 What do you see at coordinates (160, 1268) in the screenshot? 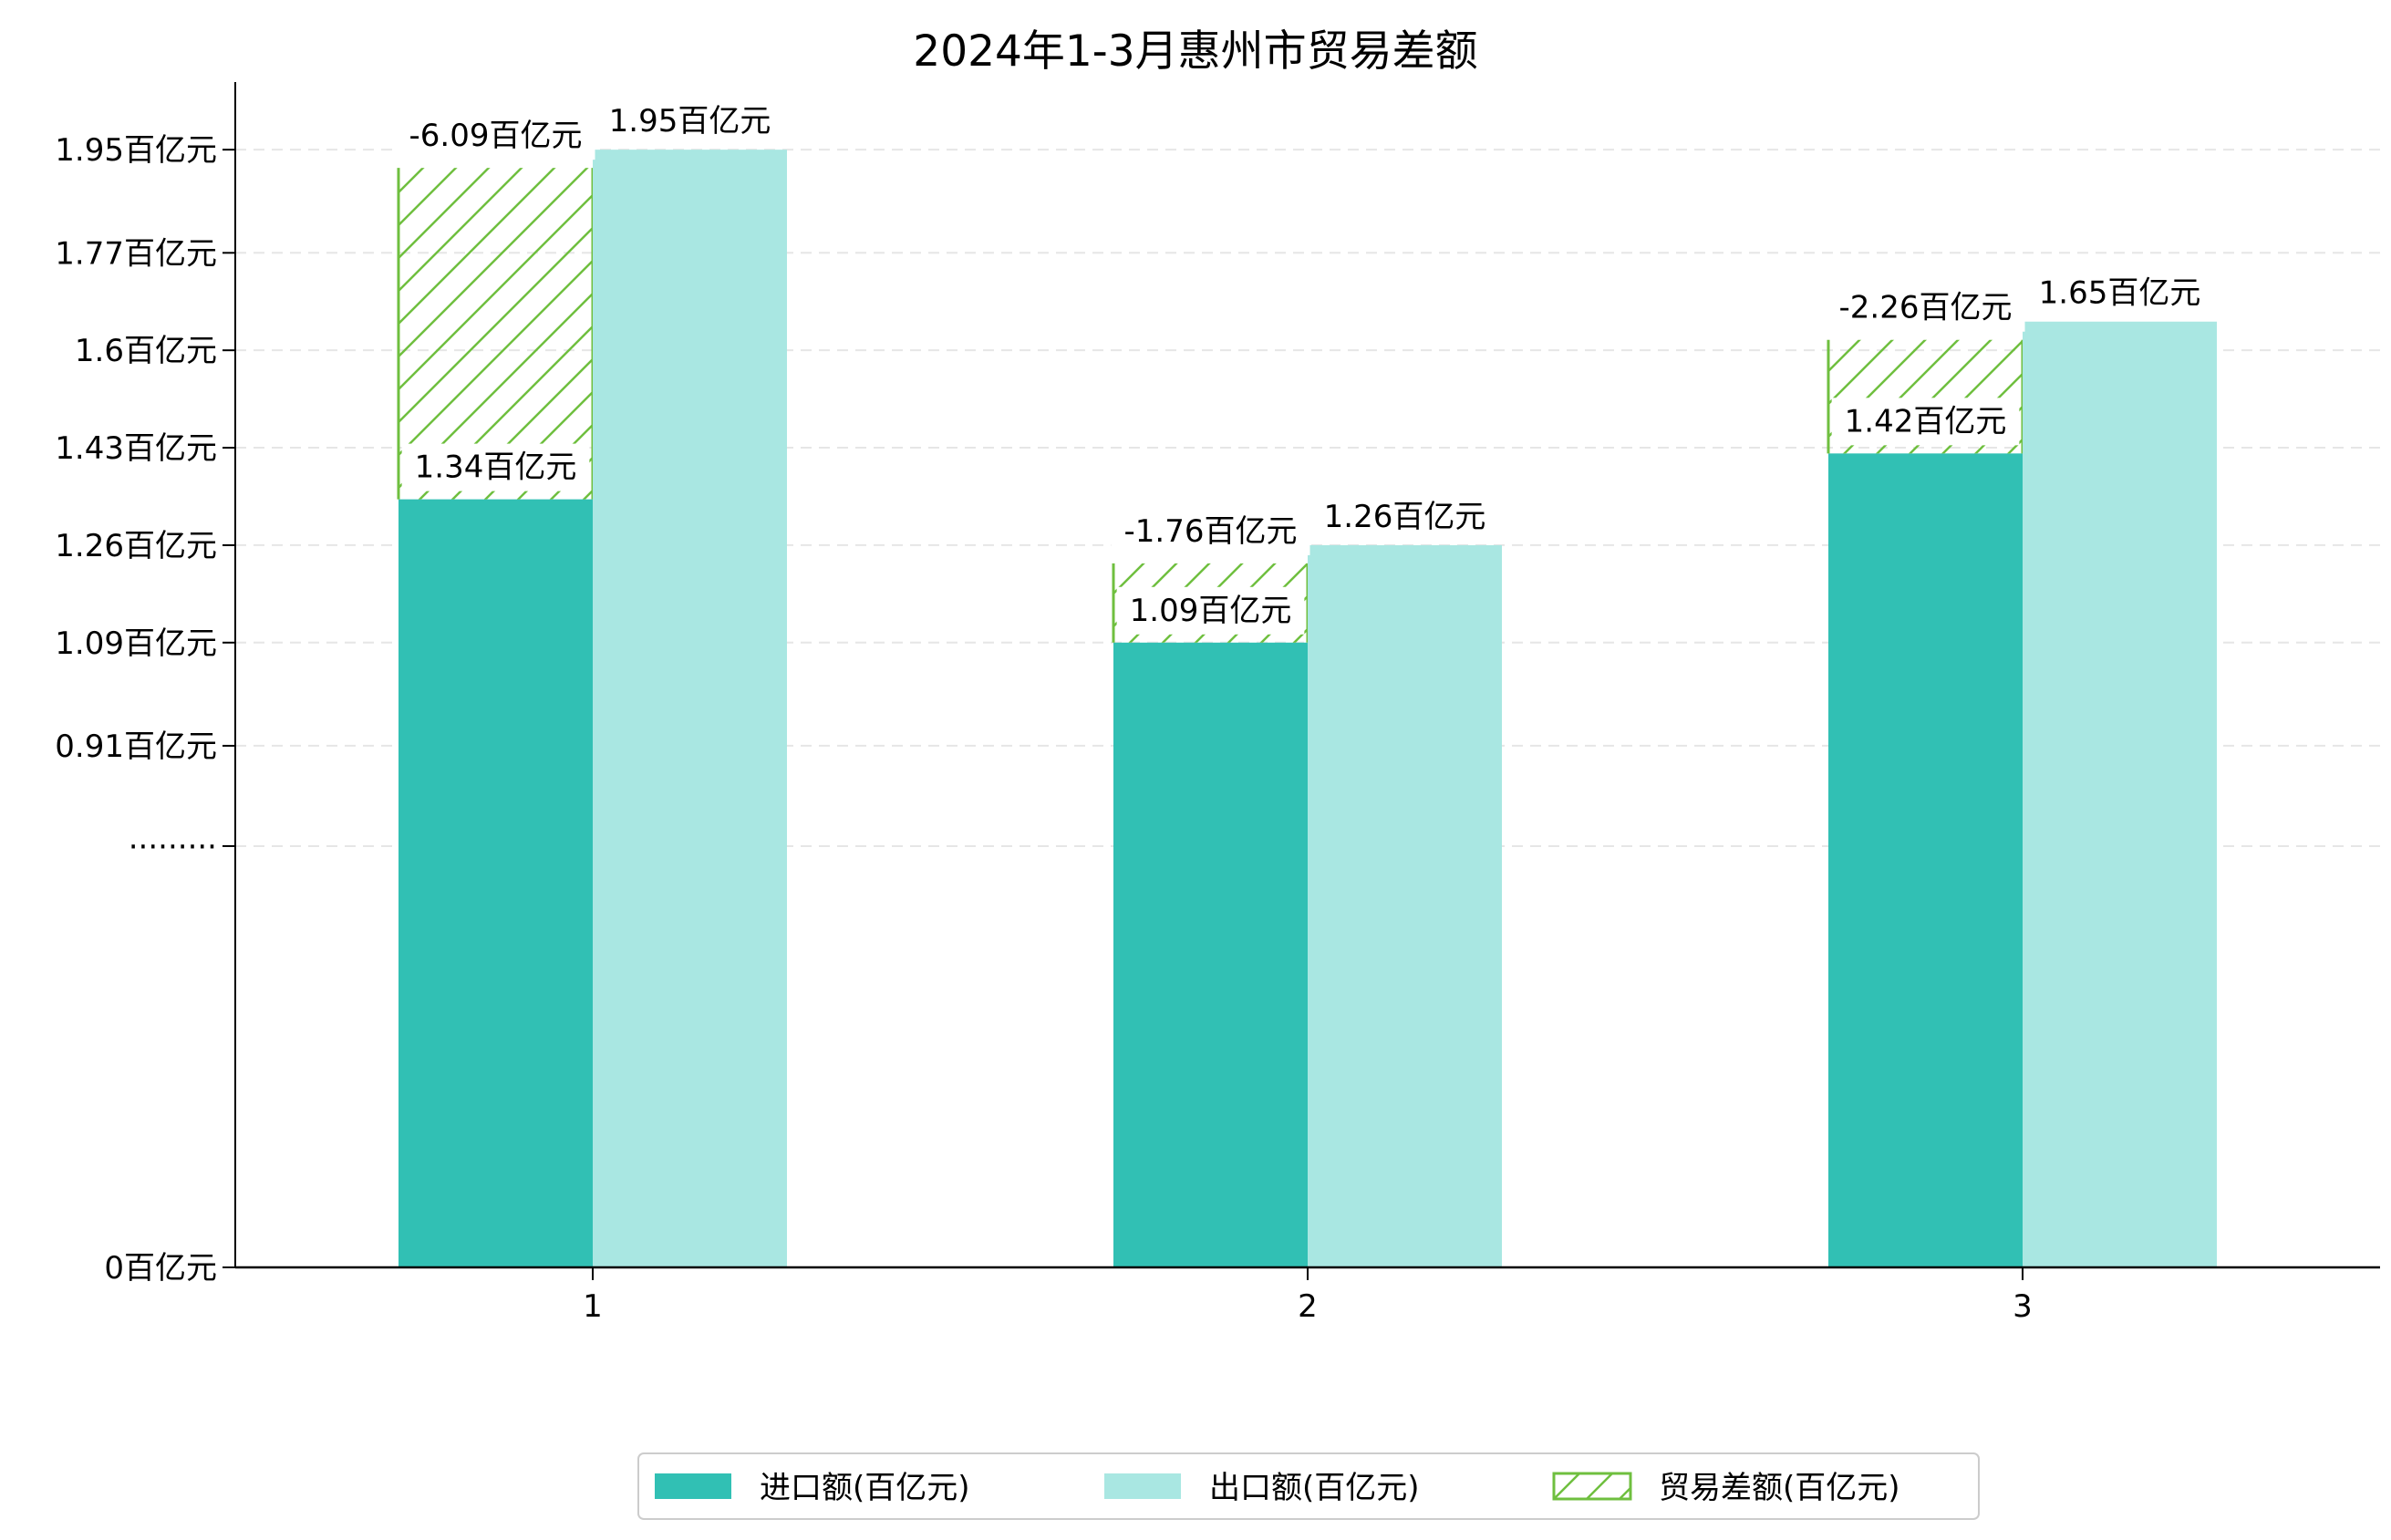
I see `y-tick-label: 0百亿元` at bounding box center [160, 1268].